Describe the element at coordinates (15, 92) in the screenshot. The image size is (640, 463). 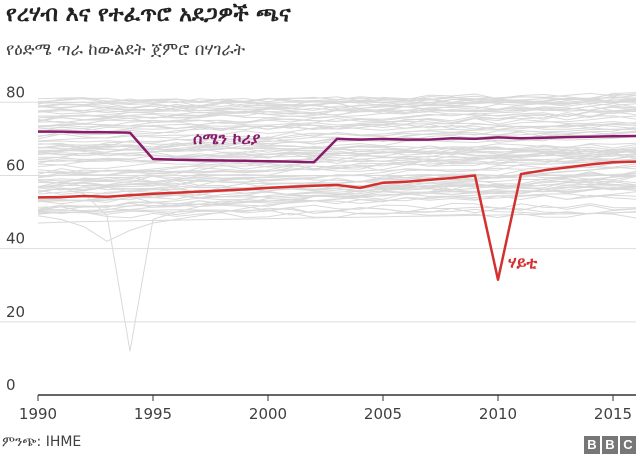
I see `y-tick-label: 80` at that location.